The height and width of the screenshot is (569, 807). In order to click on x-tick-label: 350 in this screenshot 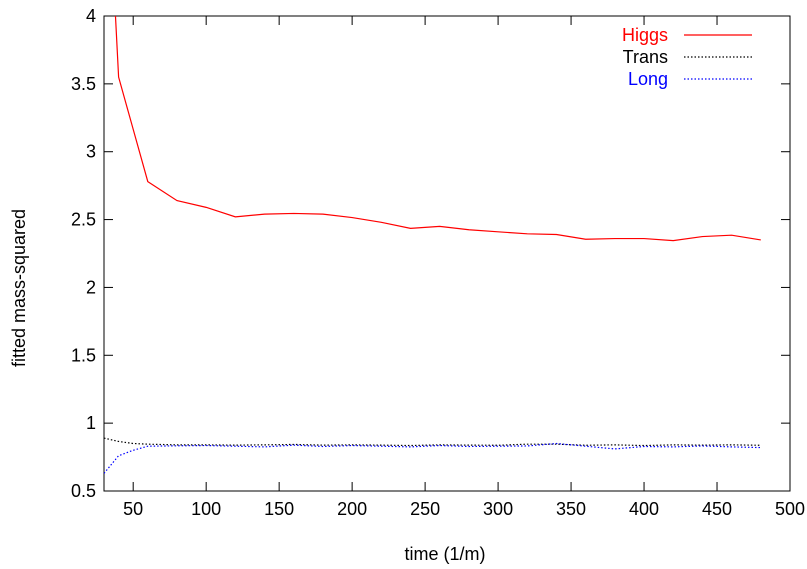, I will do `click(571, 509)`.